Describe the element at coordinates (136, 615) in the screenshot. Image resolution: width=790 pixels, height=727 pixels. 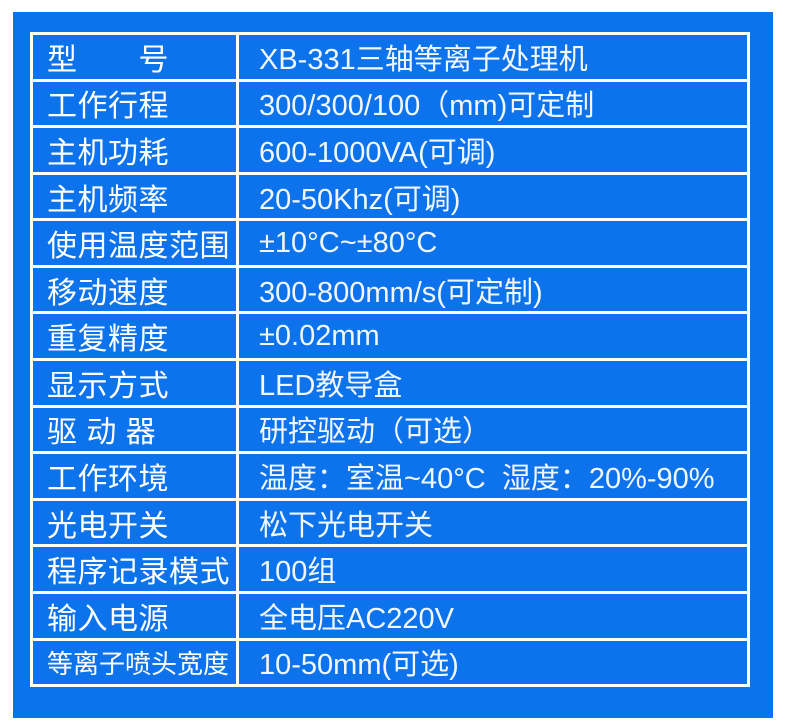
I see `spec-label-cell: 输入电源` at that location.